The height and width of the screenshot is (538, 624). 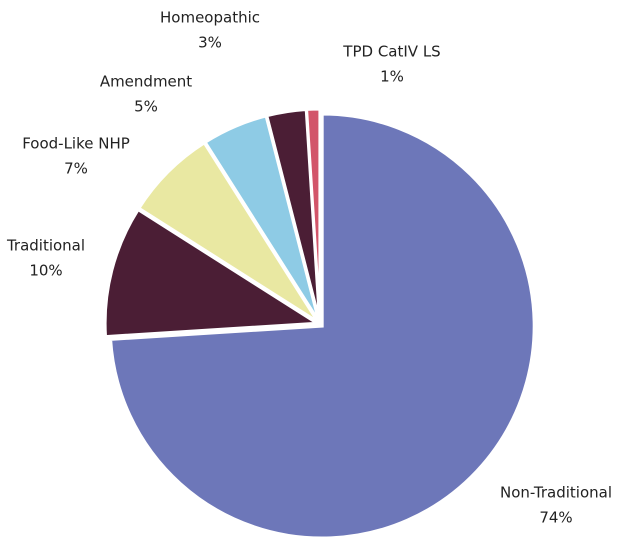 I want to click on slice-value: 74%, so click(x=555, y=518).